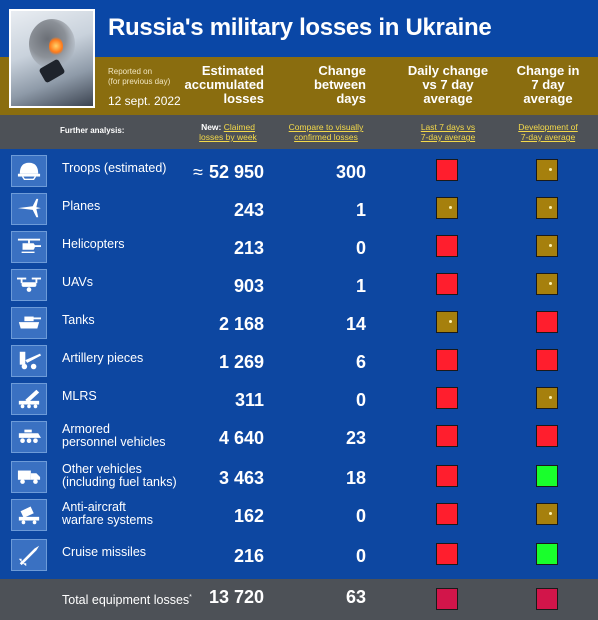 The image size is (598, 620). What do you see at coordinates (104, 552) in the screenshot?
I see `row-label: Cruise missiles` at bounding box center [104, 552].